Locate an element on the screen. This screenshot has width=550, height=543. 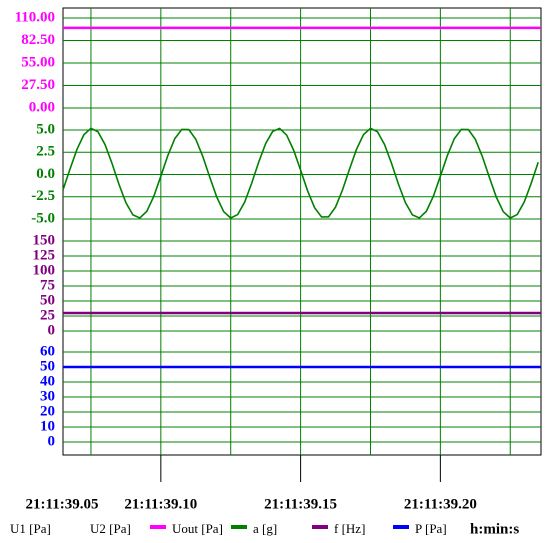
y-tick-label: -5.0 is located at coordinates (43, 218).